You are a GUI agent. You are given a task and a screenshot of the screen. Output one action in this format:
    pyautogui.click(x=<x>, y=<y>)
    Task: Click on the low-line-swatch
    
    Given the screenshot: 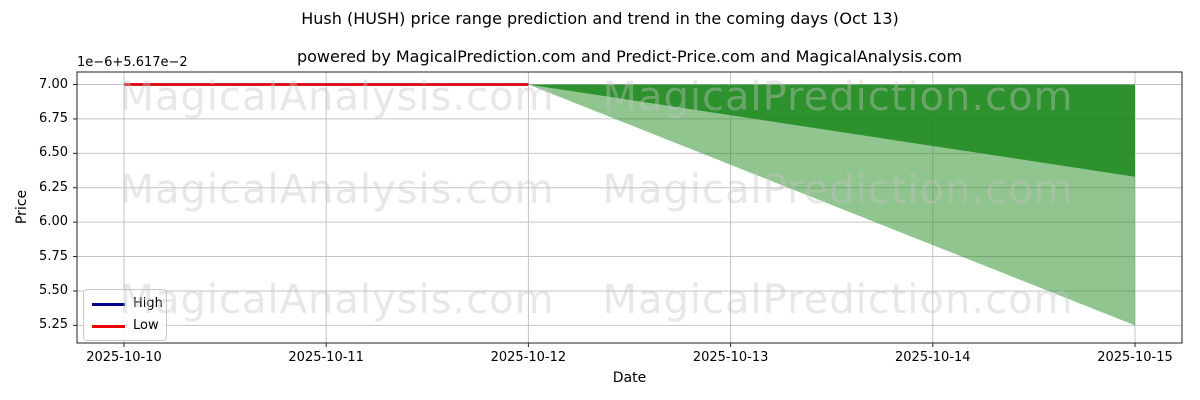 What is the action you would take?
    pyautogui.click(x=108, y=326)
    